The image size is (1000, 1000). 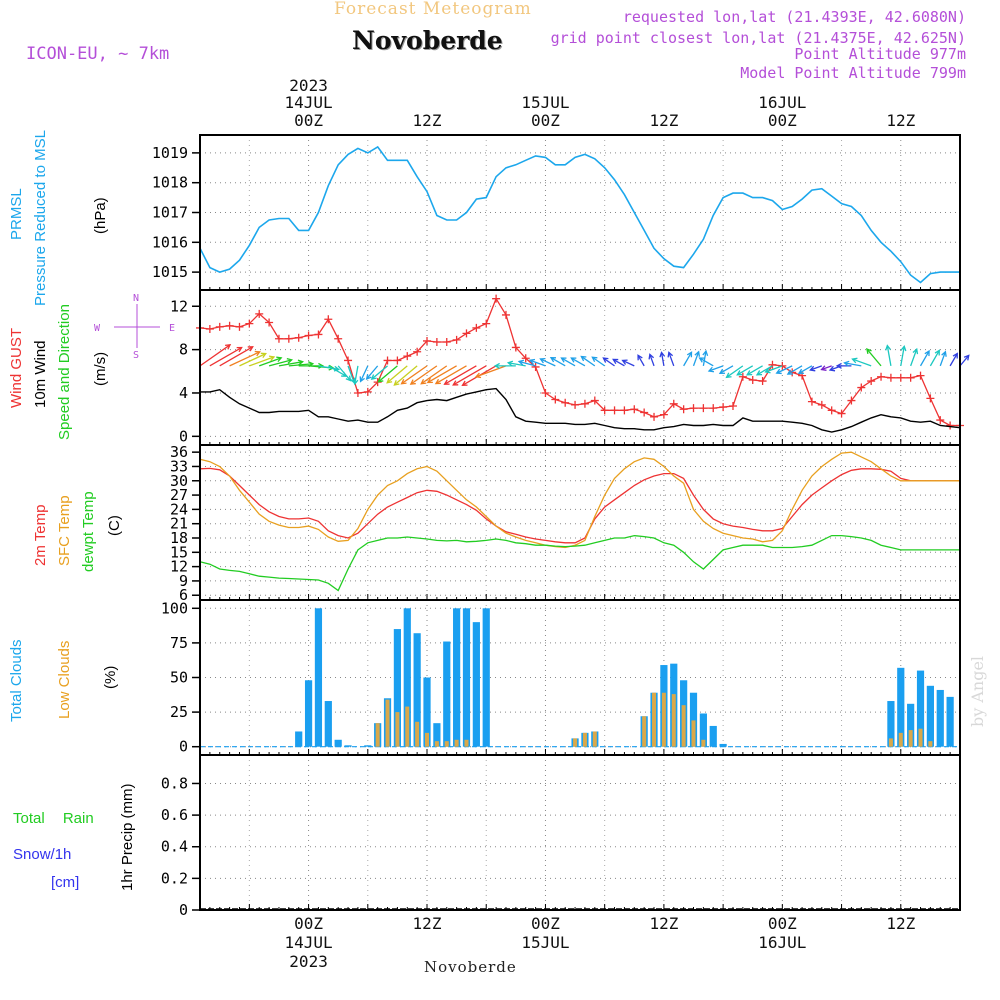 I want to click on ytick-label: 18, so click(x=179, y=538).